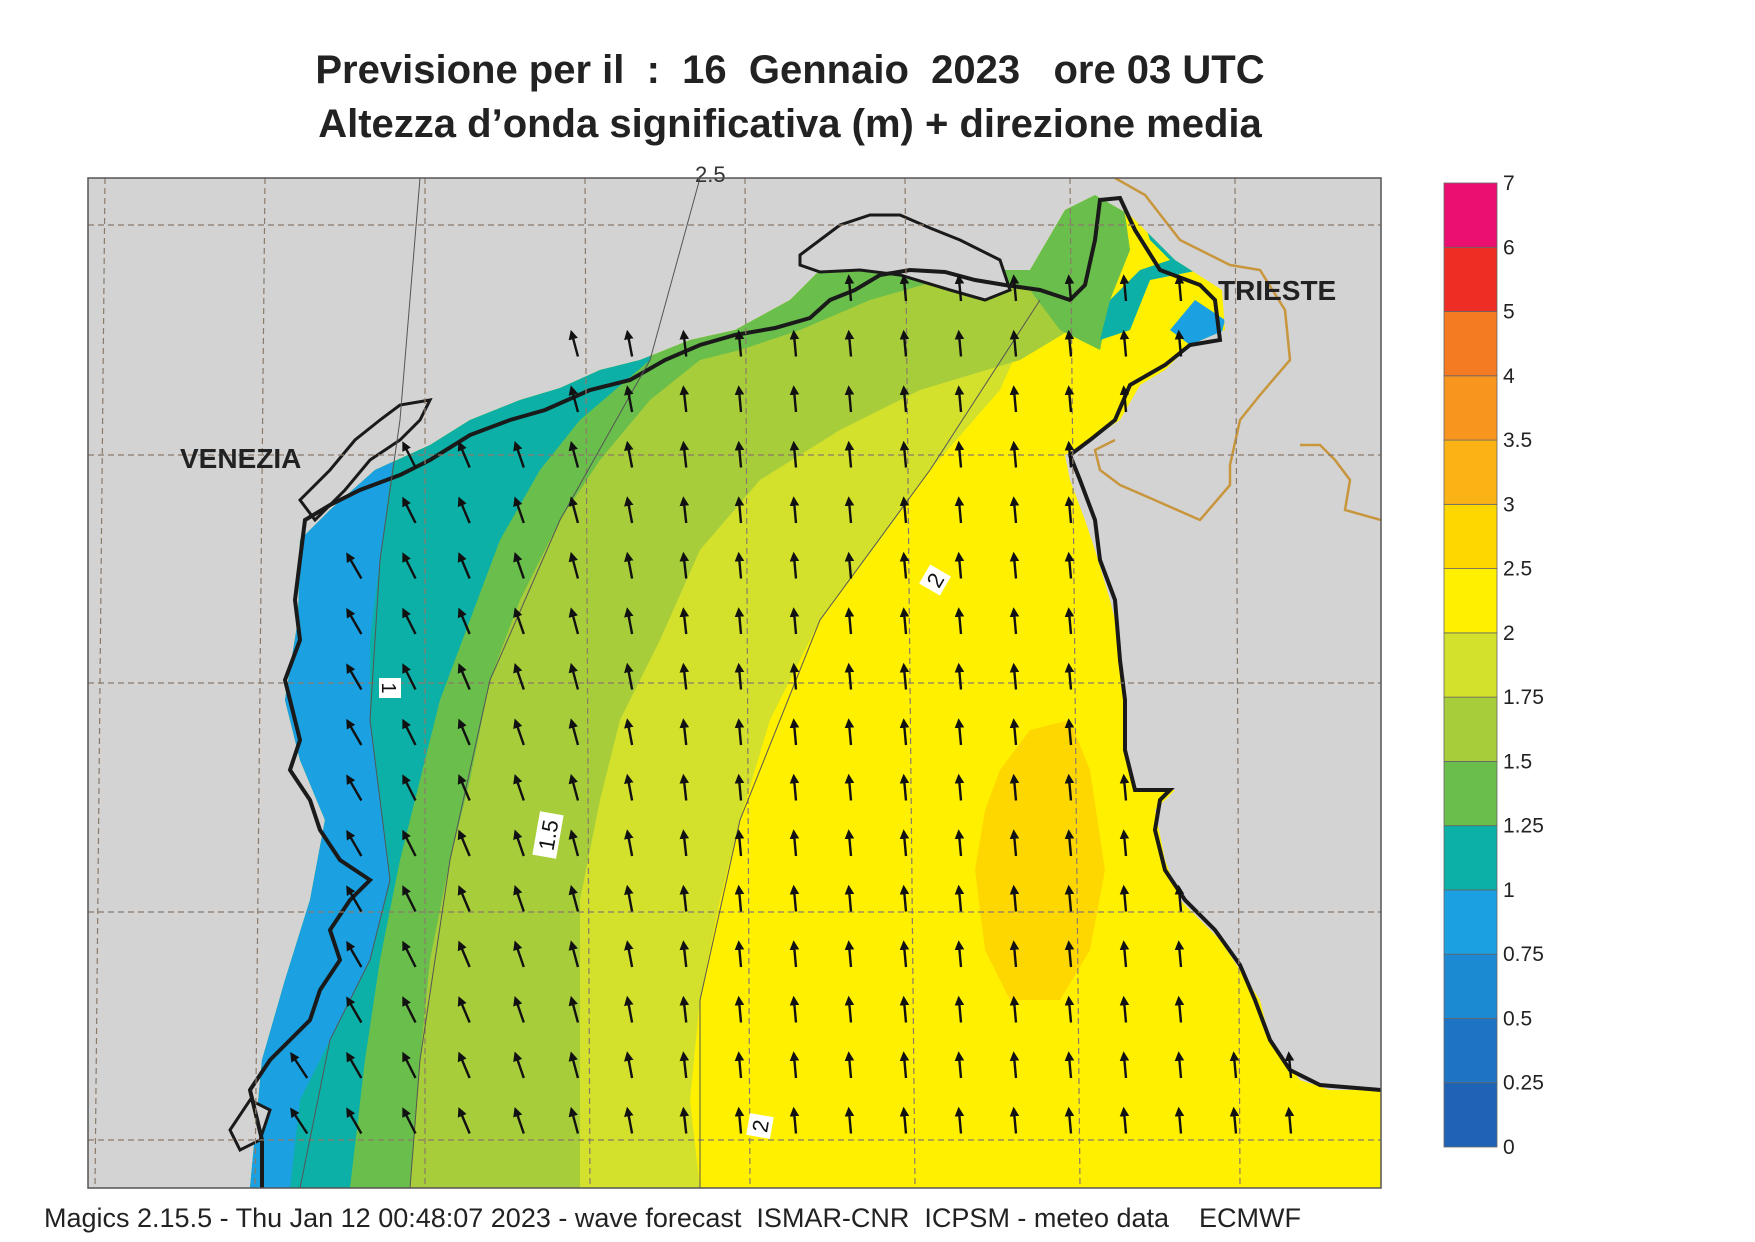 Image resolution: width=1755 pixels, height=1242 pixels. What do you see at coordinates (1523, 1083) in the screenshot?
I see `colorbar-tick-label: 0.25` at bounding box center [1523, 1083].